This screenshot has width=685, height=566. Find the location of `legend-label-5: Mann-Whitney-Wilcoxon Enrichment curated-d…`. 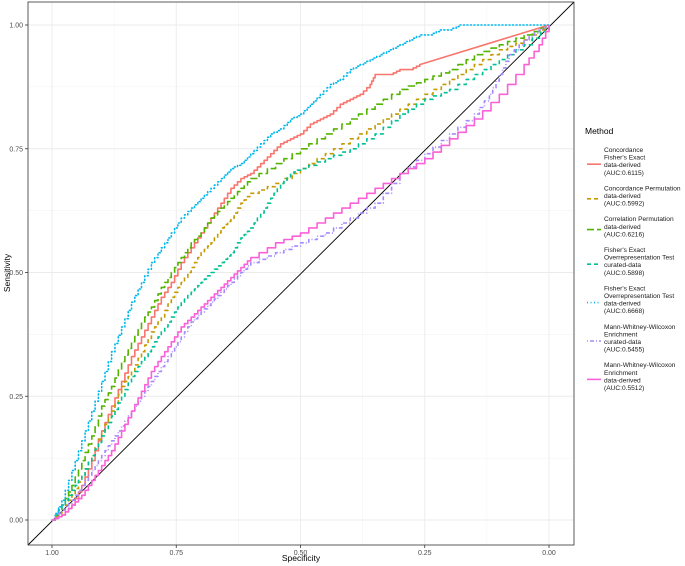

legend-label-5: Mann-Whitney-Wilcoxon Enrichment curated-d… is located at coordinates (640, 339).